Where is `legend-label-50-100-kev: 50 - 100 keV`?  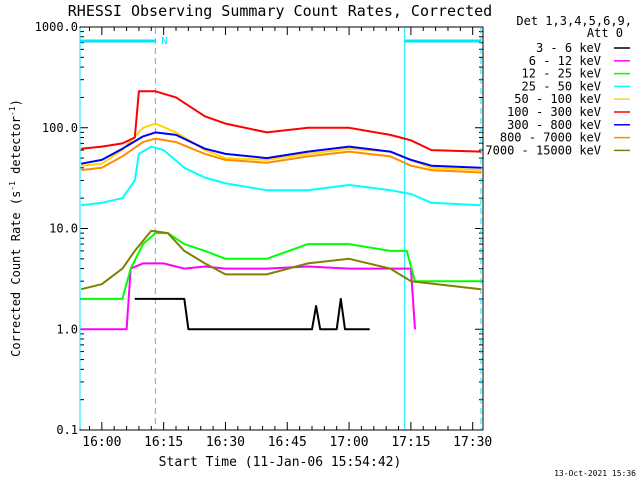
legend-label-50-100-kev: 50 - 100 keV is located at coordinates (557, 99).